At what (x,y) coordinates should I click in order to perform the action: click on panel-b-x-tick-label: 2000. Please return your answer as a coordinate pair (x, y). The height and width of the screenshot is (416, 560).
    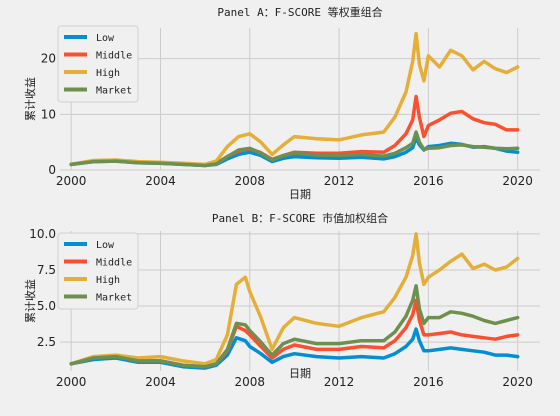
    Looking at the image, I should click on (71, 382).